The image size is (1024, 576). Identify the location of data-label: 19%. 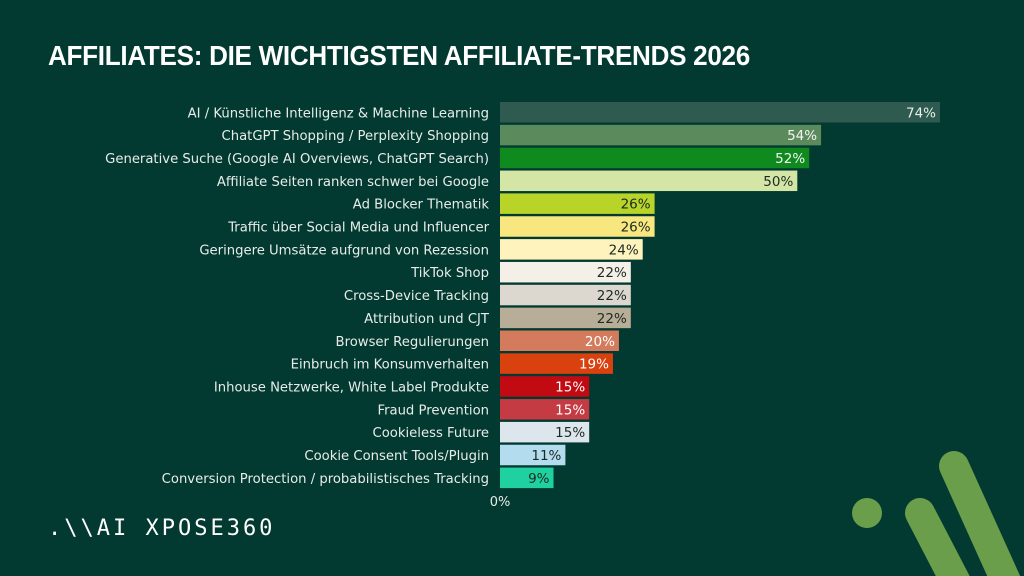
(594, 365).